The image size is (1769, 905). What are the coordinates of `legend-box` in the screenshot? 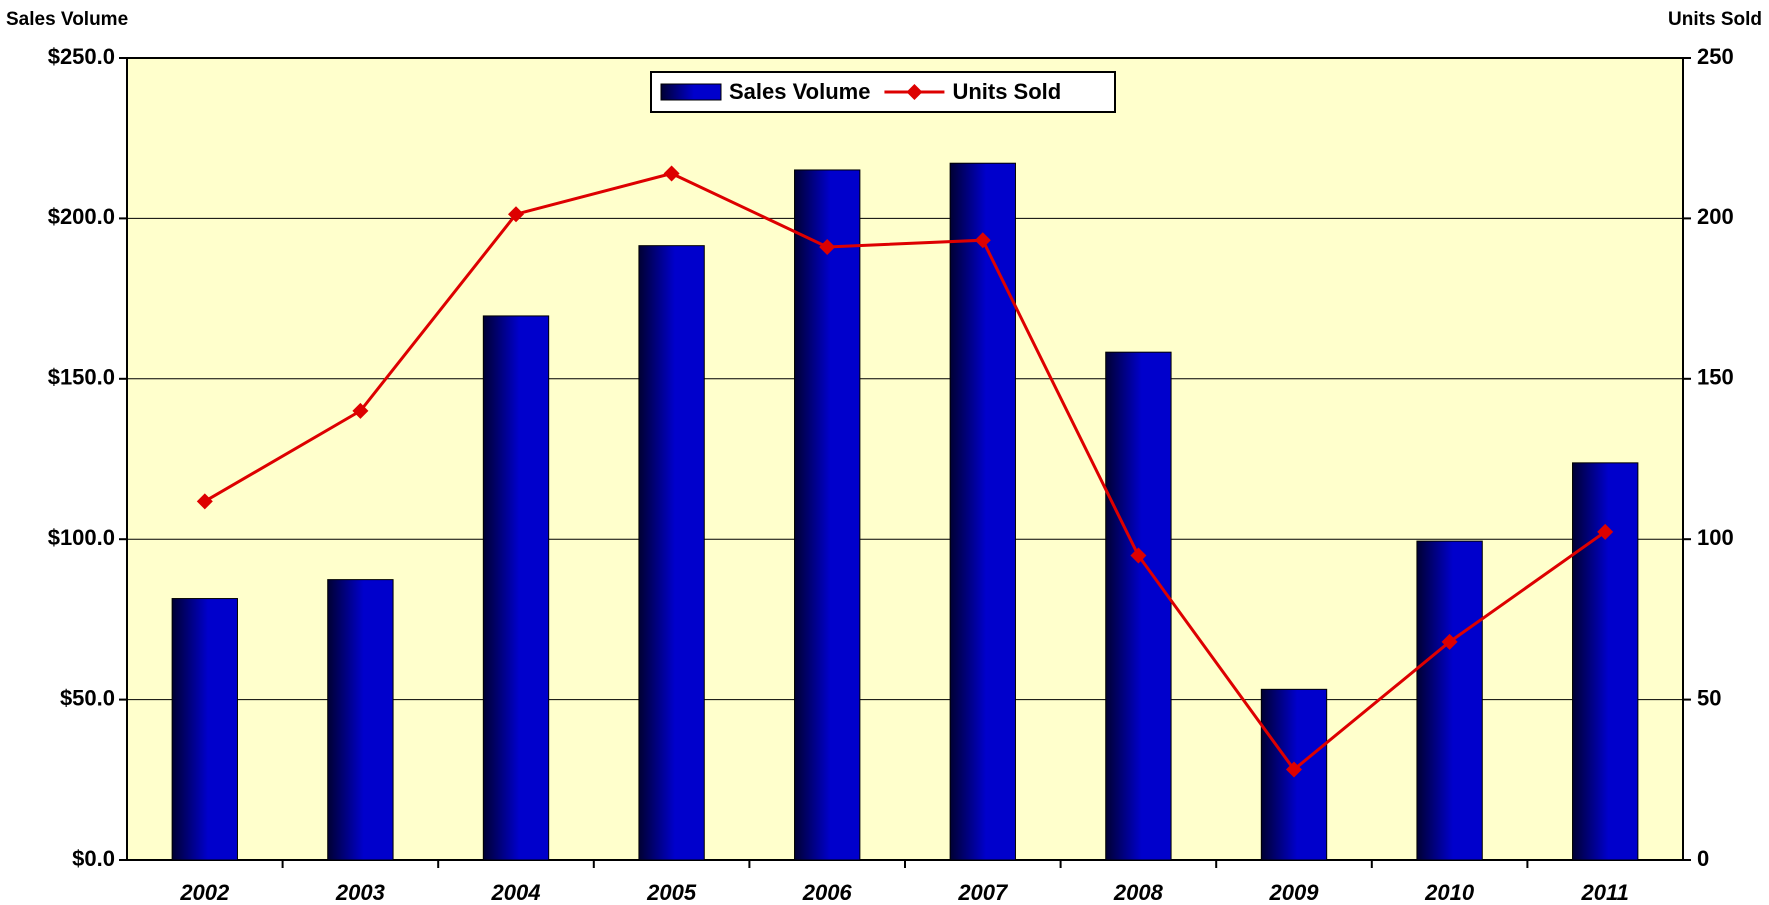 It's located at (883, 92).